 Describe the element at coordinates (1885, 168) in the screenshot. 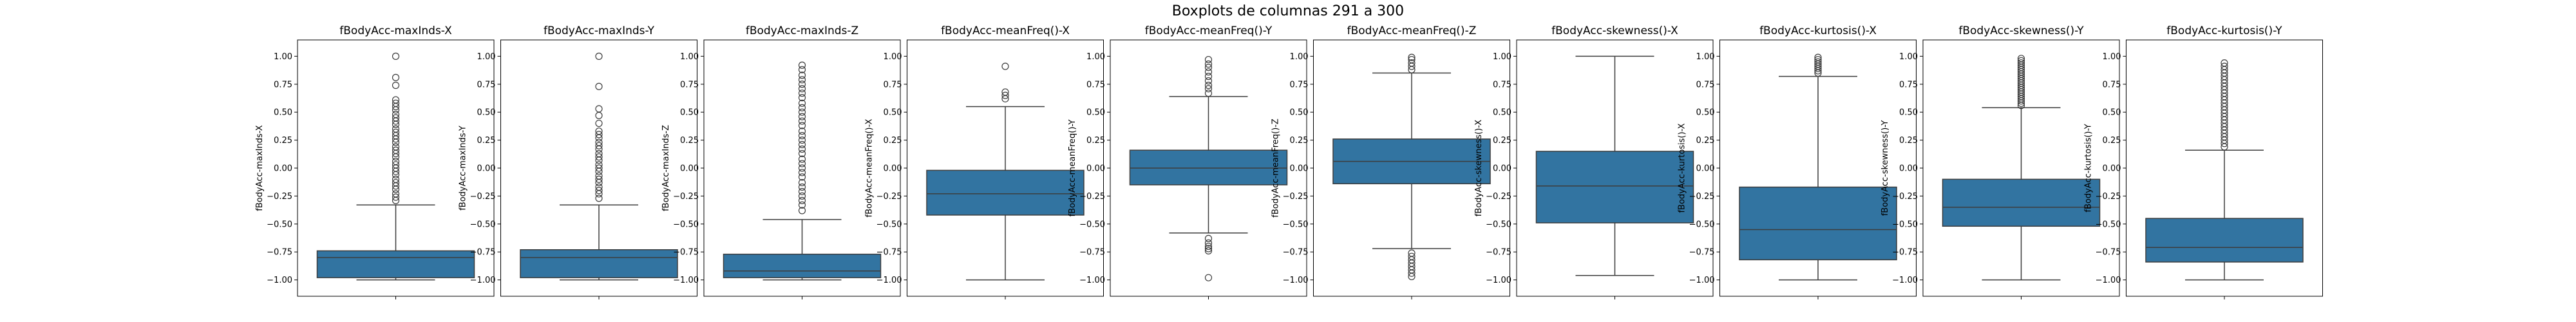

I see `y-axis-label: fBodyAcc-skewness()-Y` at that location.